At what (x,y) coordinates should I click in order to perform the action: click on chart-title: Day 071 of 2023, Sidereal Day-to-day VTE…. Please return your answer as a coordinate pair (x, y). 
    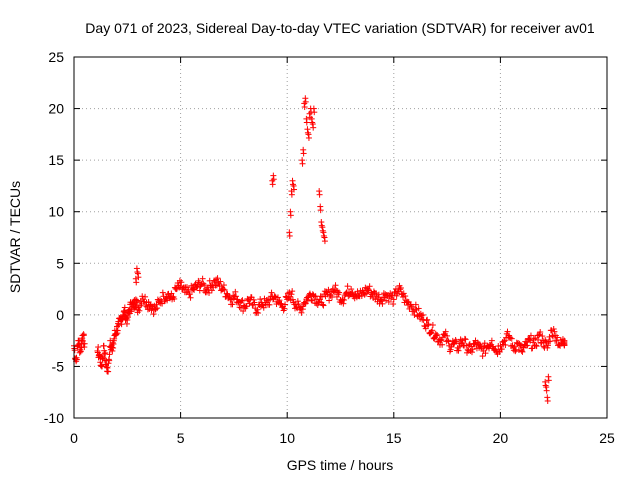
    Looking at the image, I should click on (340, 28).